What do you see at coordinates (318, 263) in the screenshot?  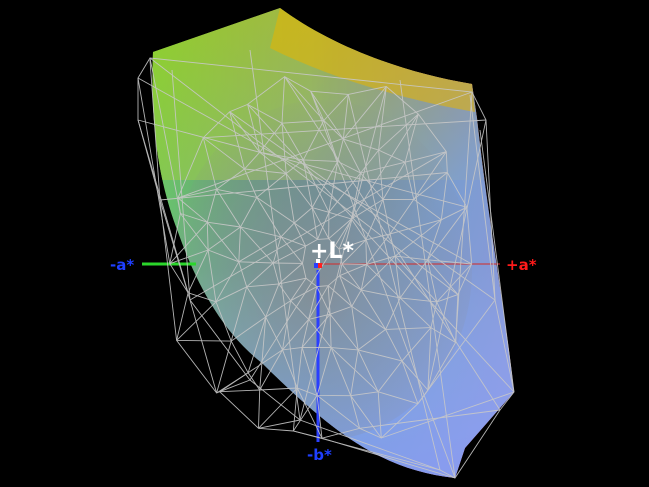 I see `origin-marker` at bounding box center [318, 263].